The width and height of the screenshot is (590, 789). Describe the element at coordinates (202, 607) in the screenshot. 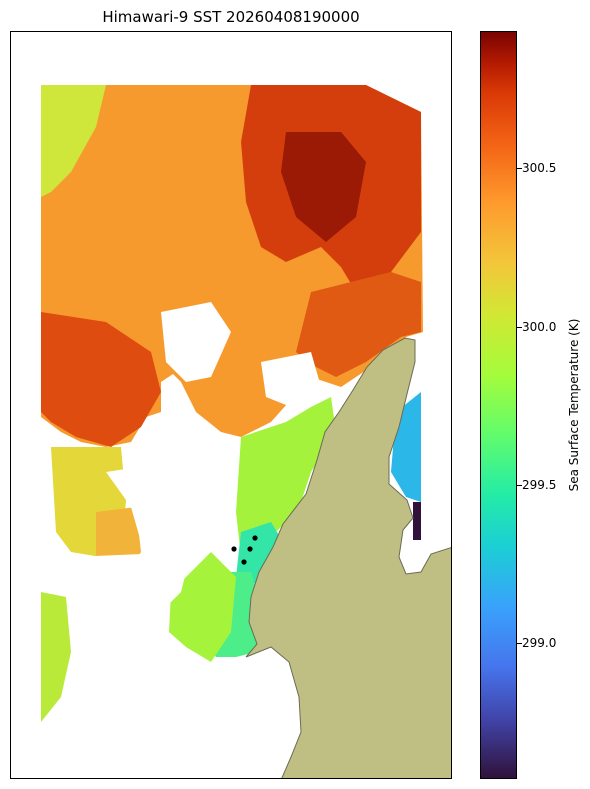

I see `sst-green-south` at that location.